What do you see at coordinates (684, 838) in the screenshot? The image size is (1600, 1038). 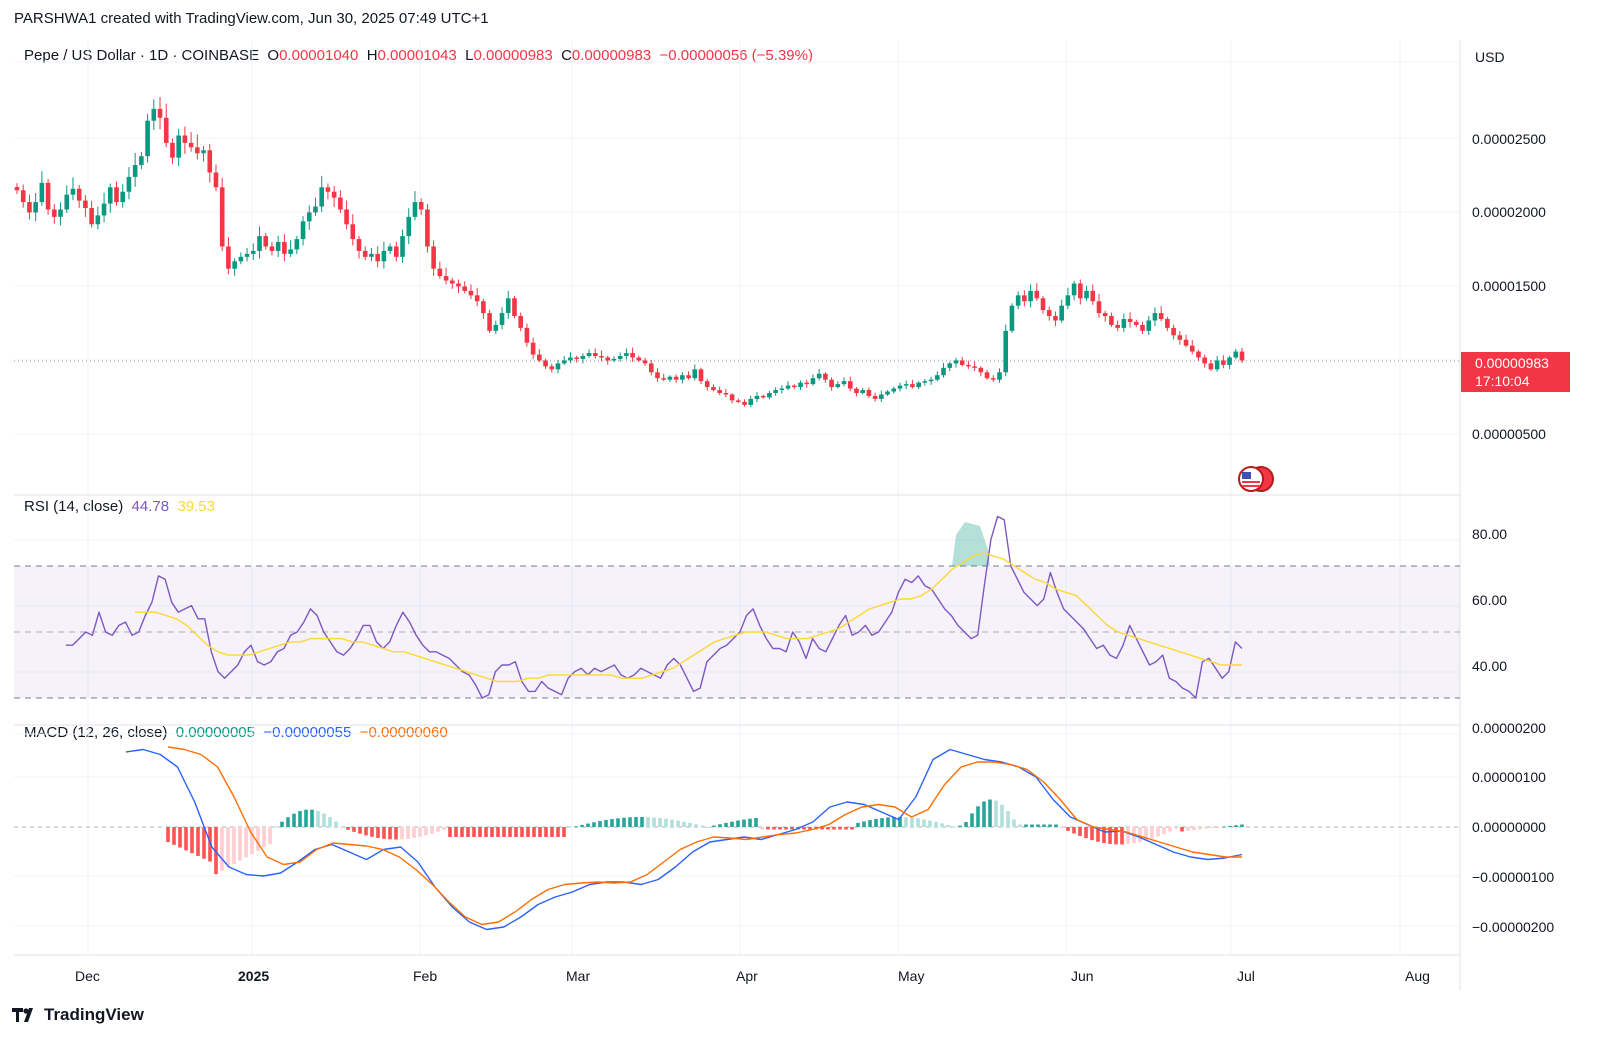 I see `macd-series` at bounding box center [684, 838].